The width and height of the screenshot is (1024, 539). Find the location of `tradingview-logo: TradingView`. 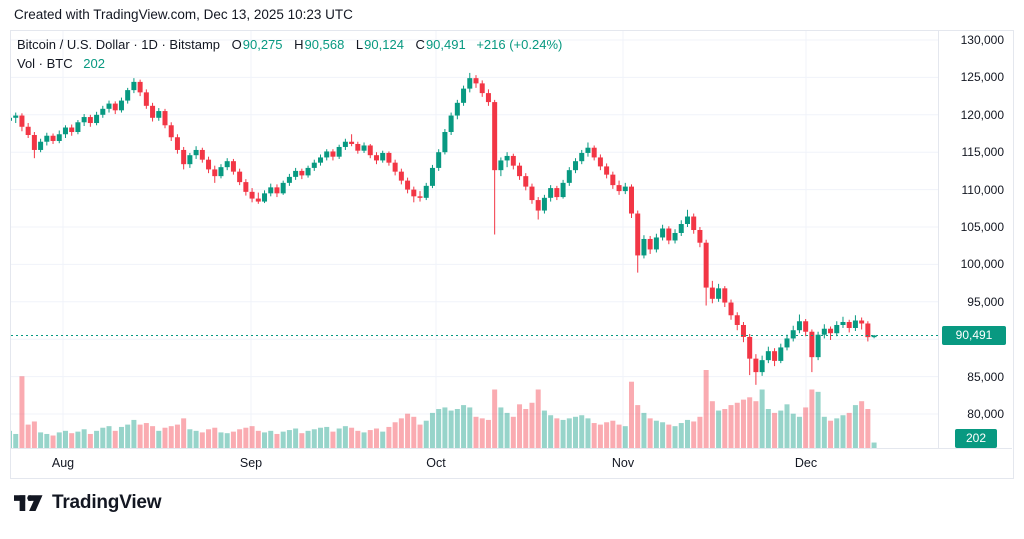

tradingview-logo: TradingView is located at coordinates (88, 503).